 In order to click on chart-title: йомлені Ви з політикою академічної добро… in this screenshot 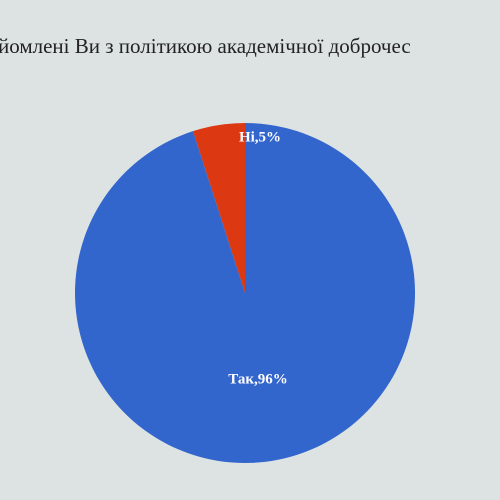, I will do `click(205, 46)`.